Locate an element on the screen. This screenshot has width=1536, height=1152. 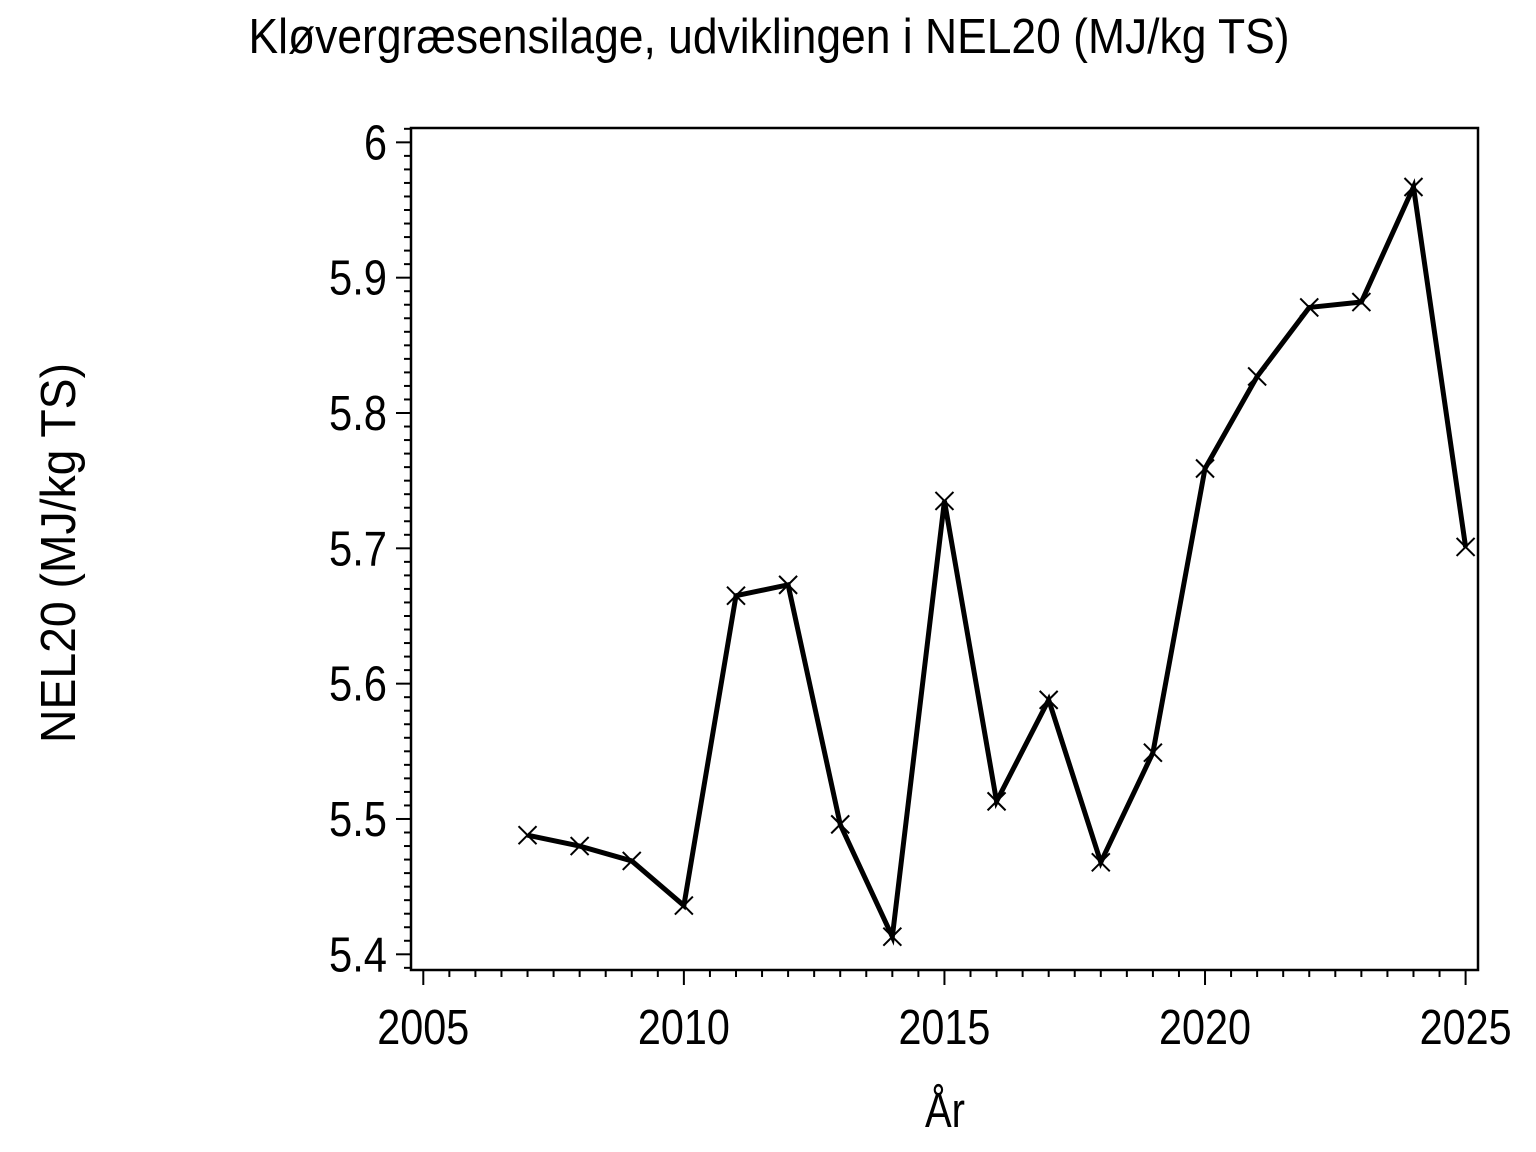
x-tick-label: 2020 is located at coordinates (1205, 1028).